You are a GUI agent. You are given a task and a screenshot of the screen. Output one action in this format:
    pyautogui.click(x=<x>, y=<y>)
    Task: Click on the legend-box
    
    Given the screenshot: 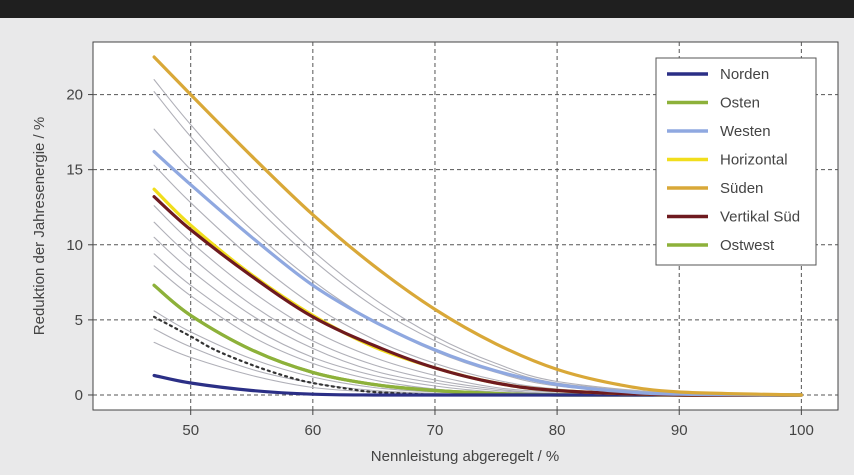 What is the action you would take?
    pyautogui.click(x=736, y=161)
    